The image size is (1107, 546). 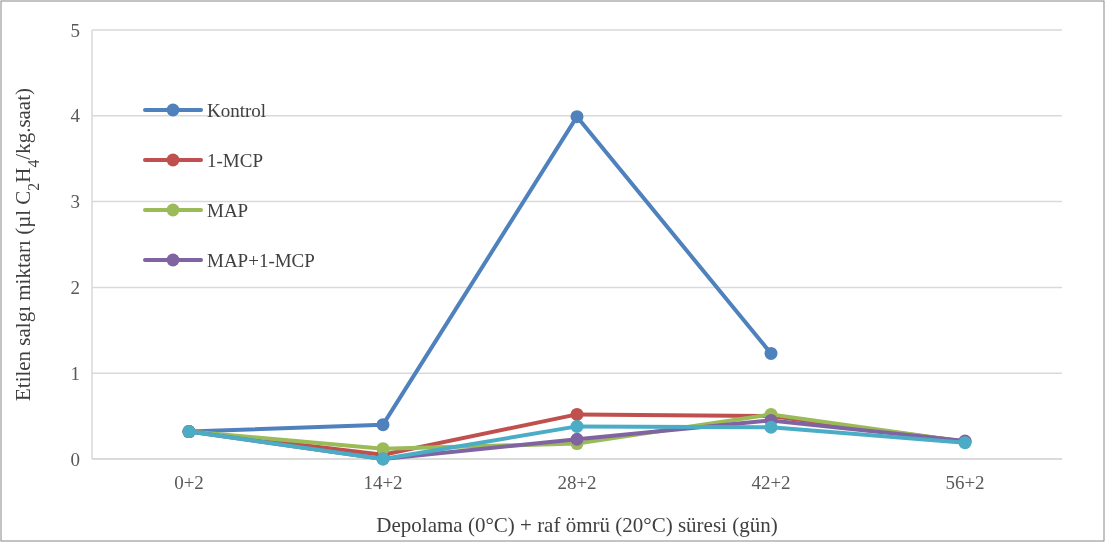 What do you see at coordinates (235, 160) in the screenshot?
I see `legend-label: 1-MCP` at bounding box center [235, 160].